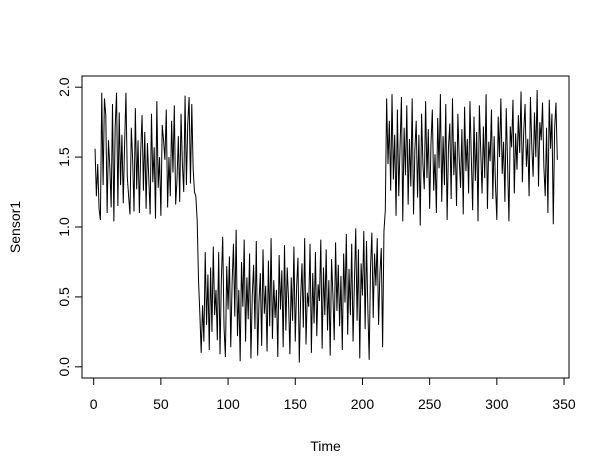 This screenshot has width=608, height=475. I want to click on y-tick-label: 0.5, so click(64, 297).